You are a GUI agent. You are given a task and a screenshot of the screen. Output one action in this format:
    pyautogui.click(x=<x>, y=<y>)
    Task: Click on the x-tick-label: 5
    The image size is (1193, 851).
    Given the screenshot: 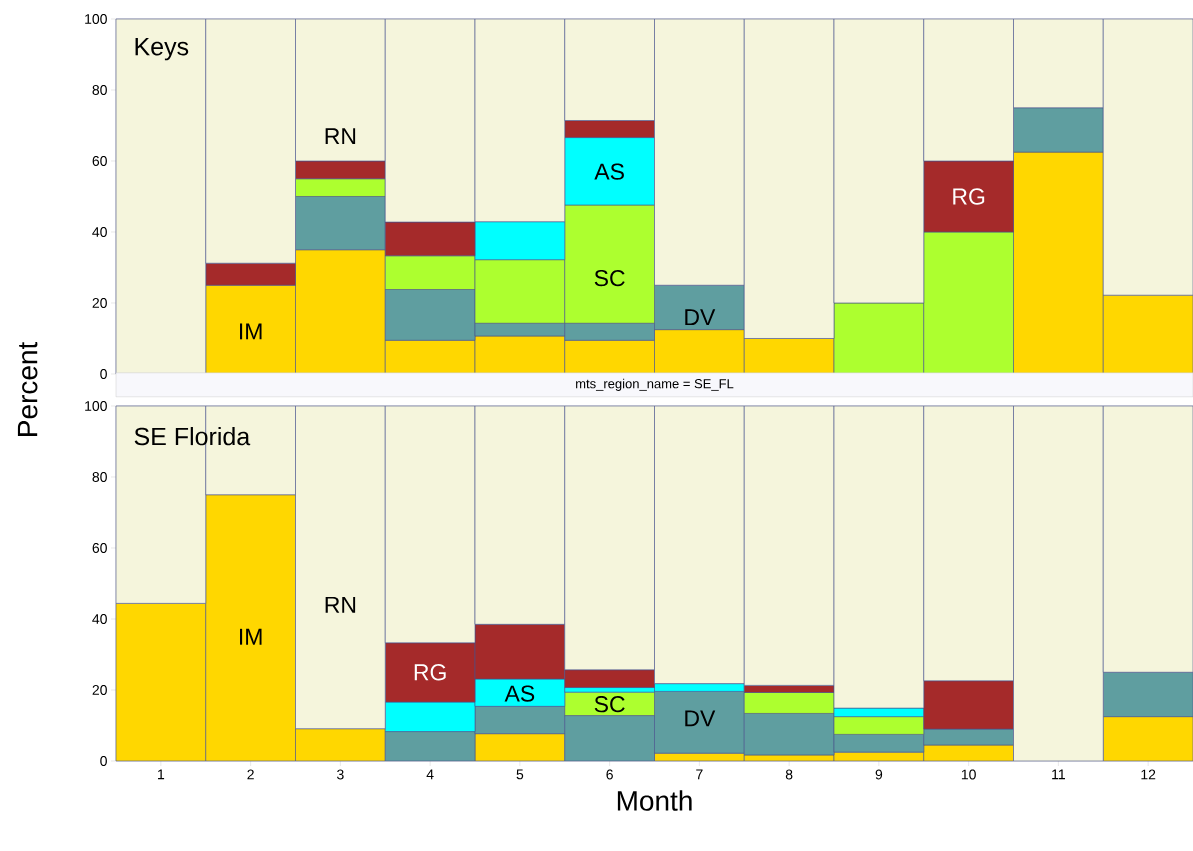 What is the action you would take?
    pyautogui.click(x=520, y=774)
    